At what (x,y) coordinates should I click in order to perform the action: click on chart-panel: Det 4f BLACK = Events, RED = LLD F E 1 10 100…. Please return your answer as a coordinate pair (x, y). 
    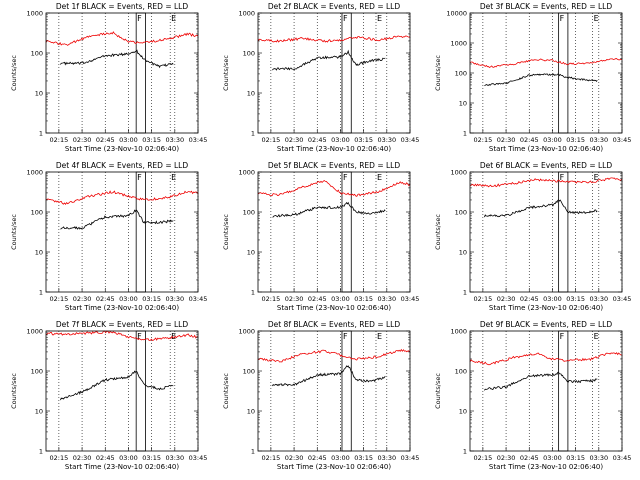
    Looking at the image, I should click on (108, 236).